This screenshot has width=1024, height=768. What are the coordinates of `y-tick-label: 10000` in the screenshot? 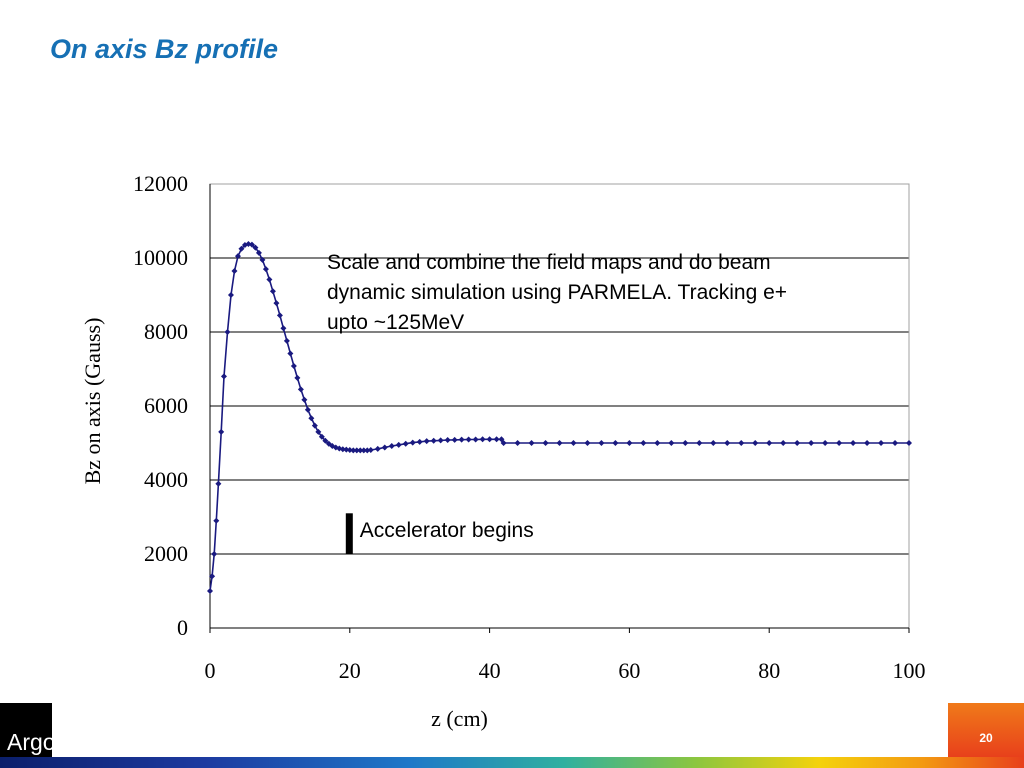 It's located at (160, 257).